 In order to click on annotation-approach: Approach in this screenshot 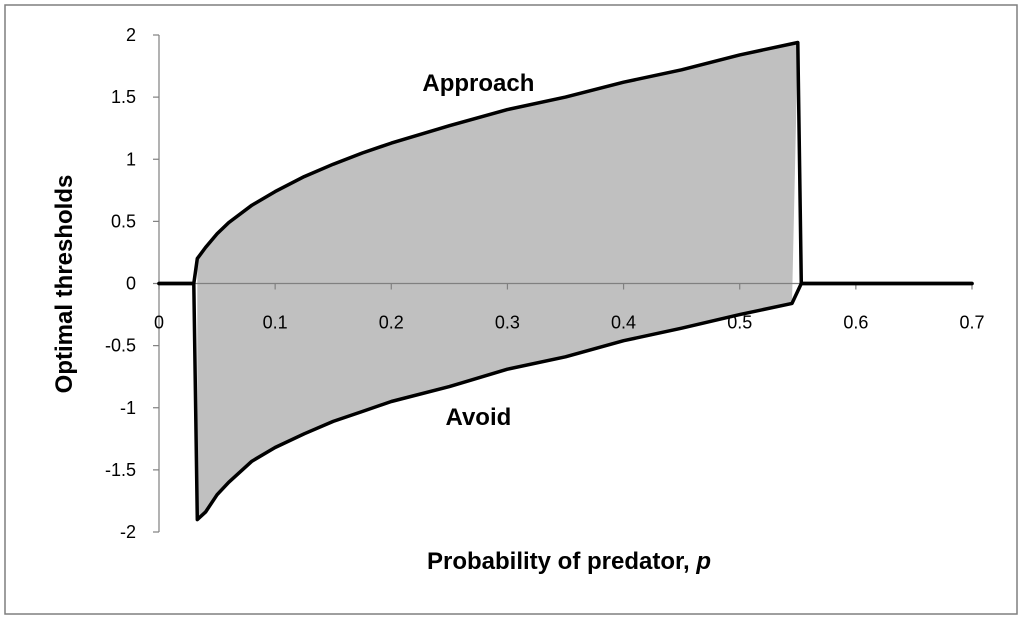, I will do `click(478, 83)`.